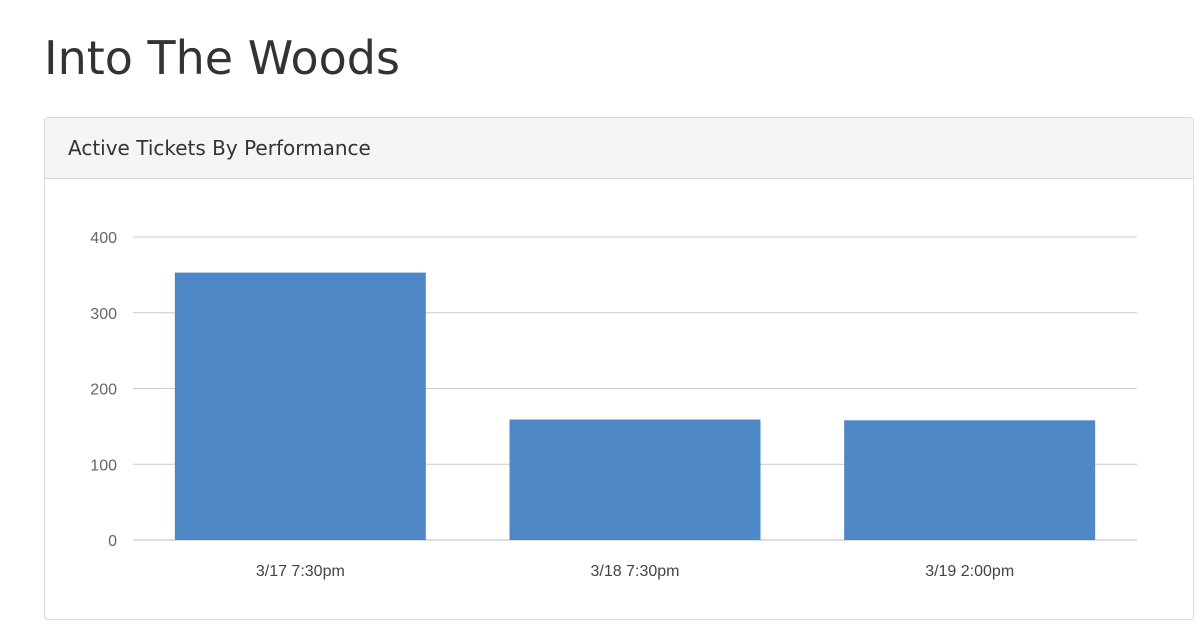 This screenshot has height=637, width=1200. I want to click on y-tick-label: 100, so click(103, 465).